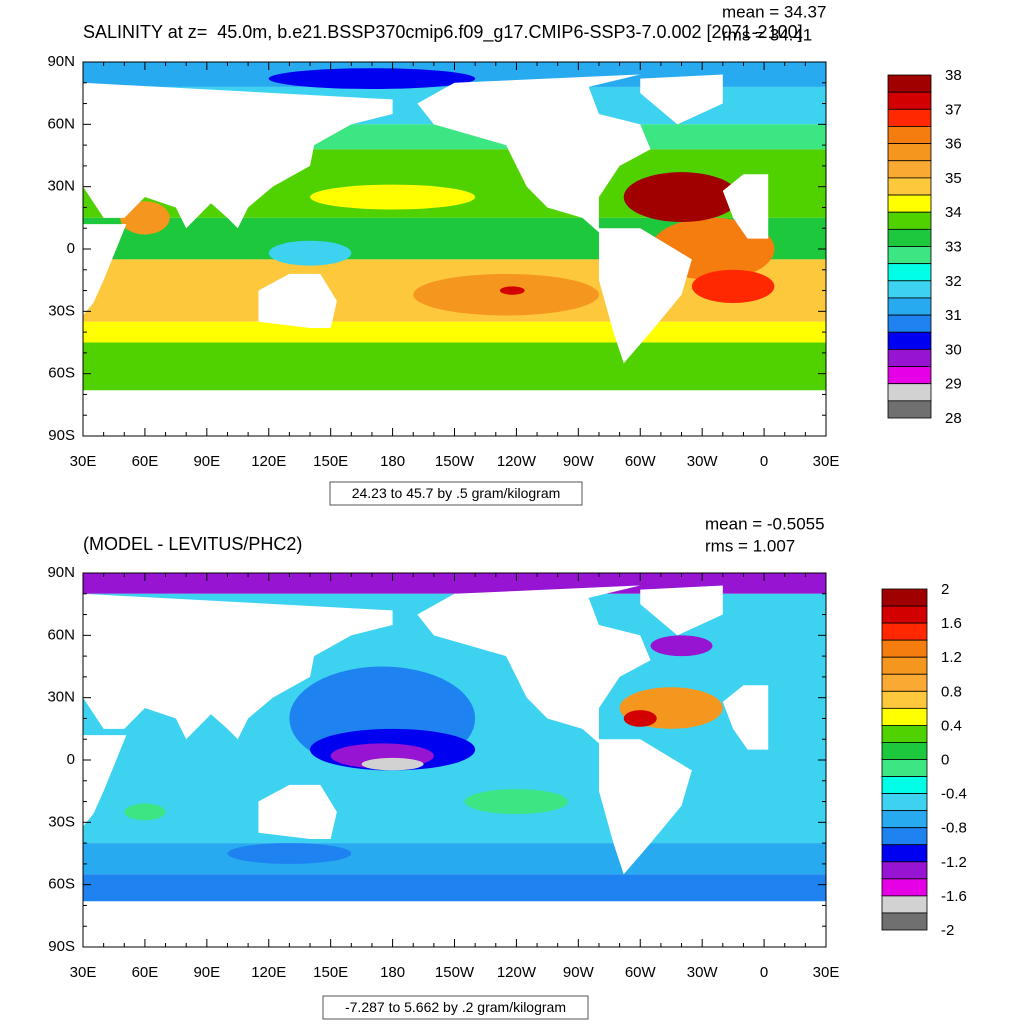 The width and height of the screenshot is (1024, 1024). I want to click on colorbar-label: 29, so click(953, 384).